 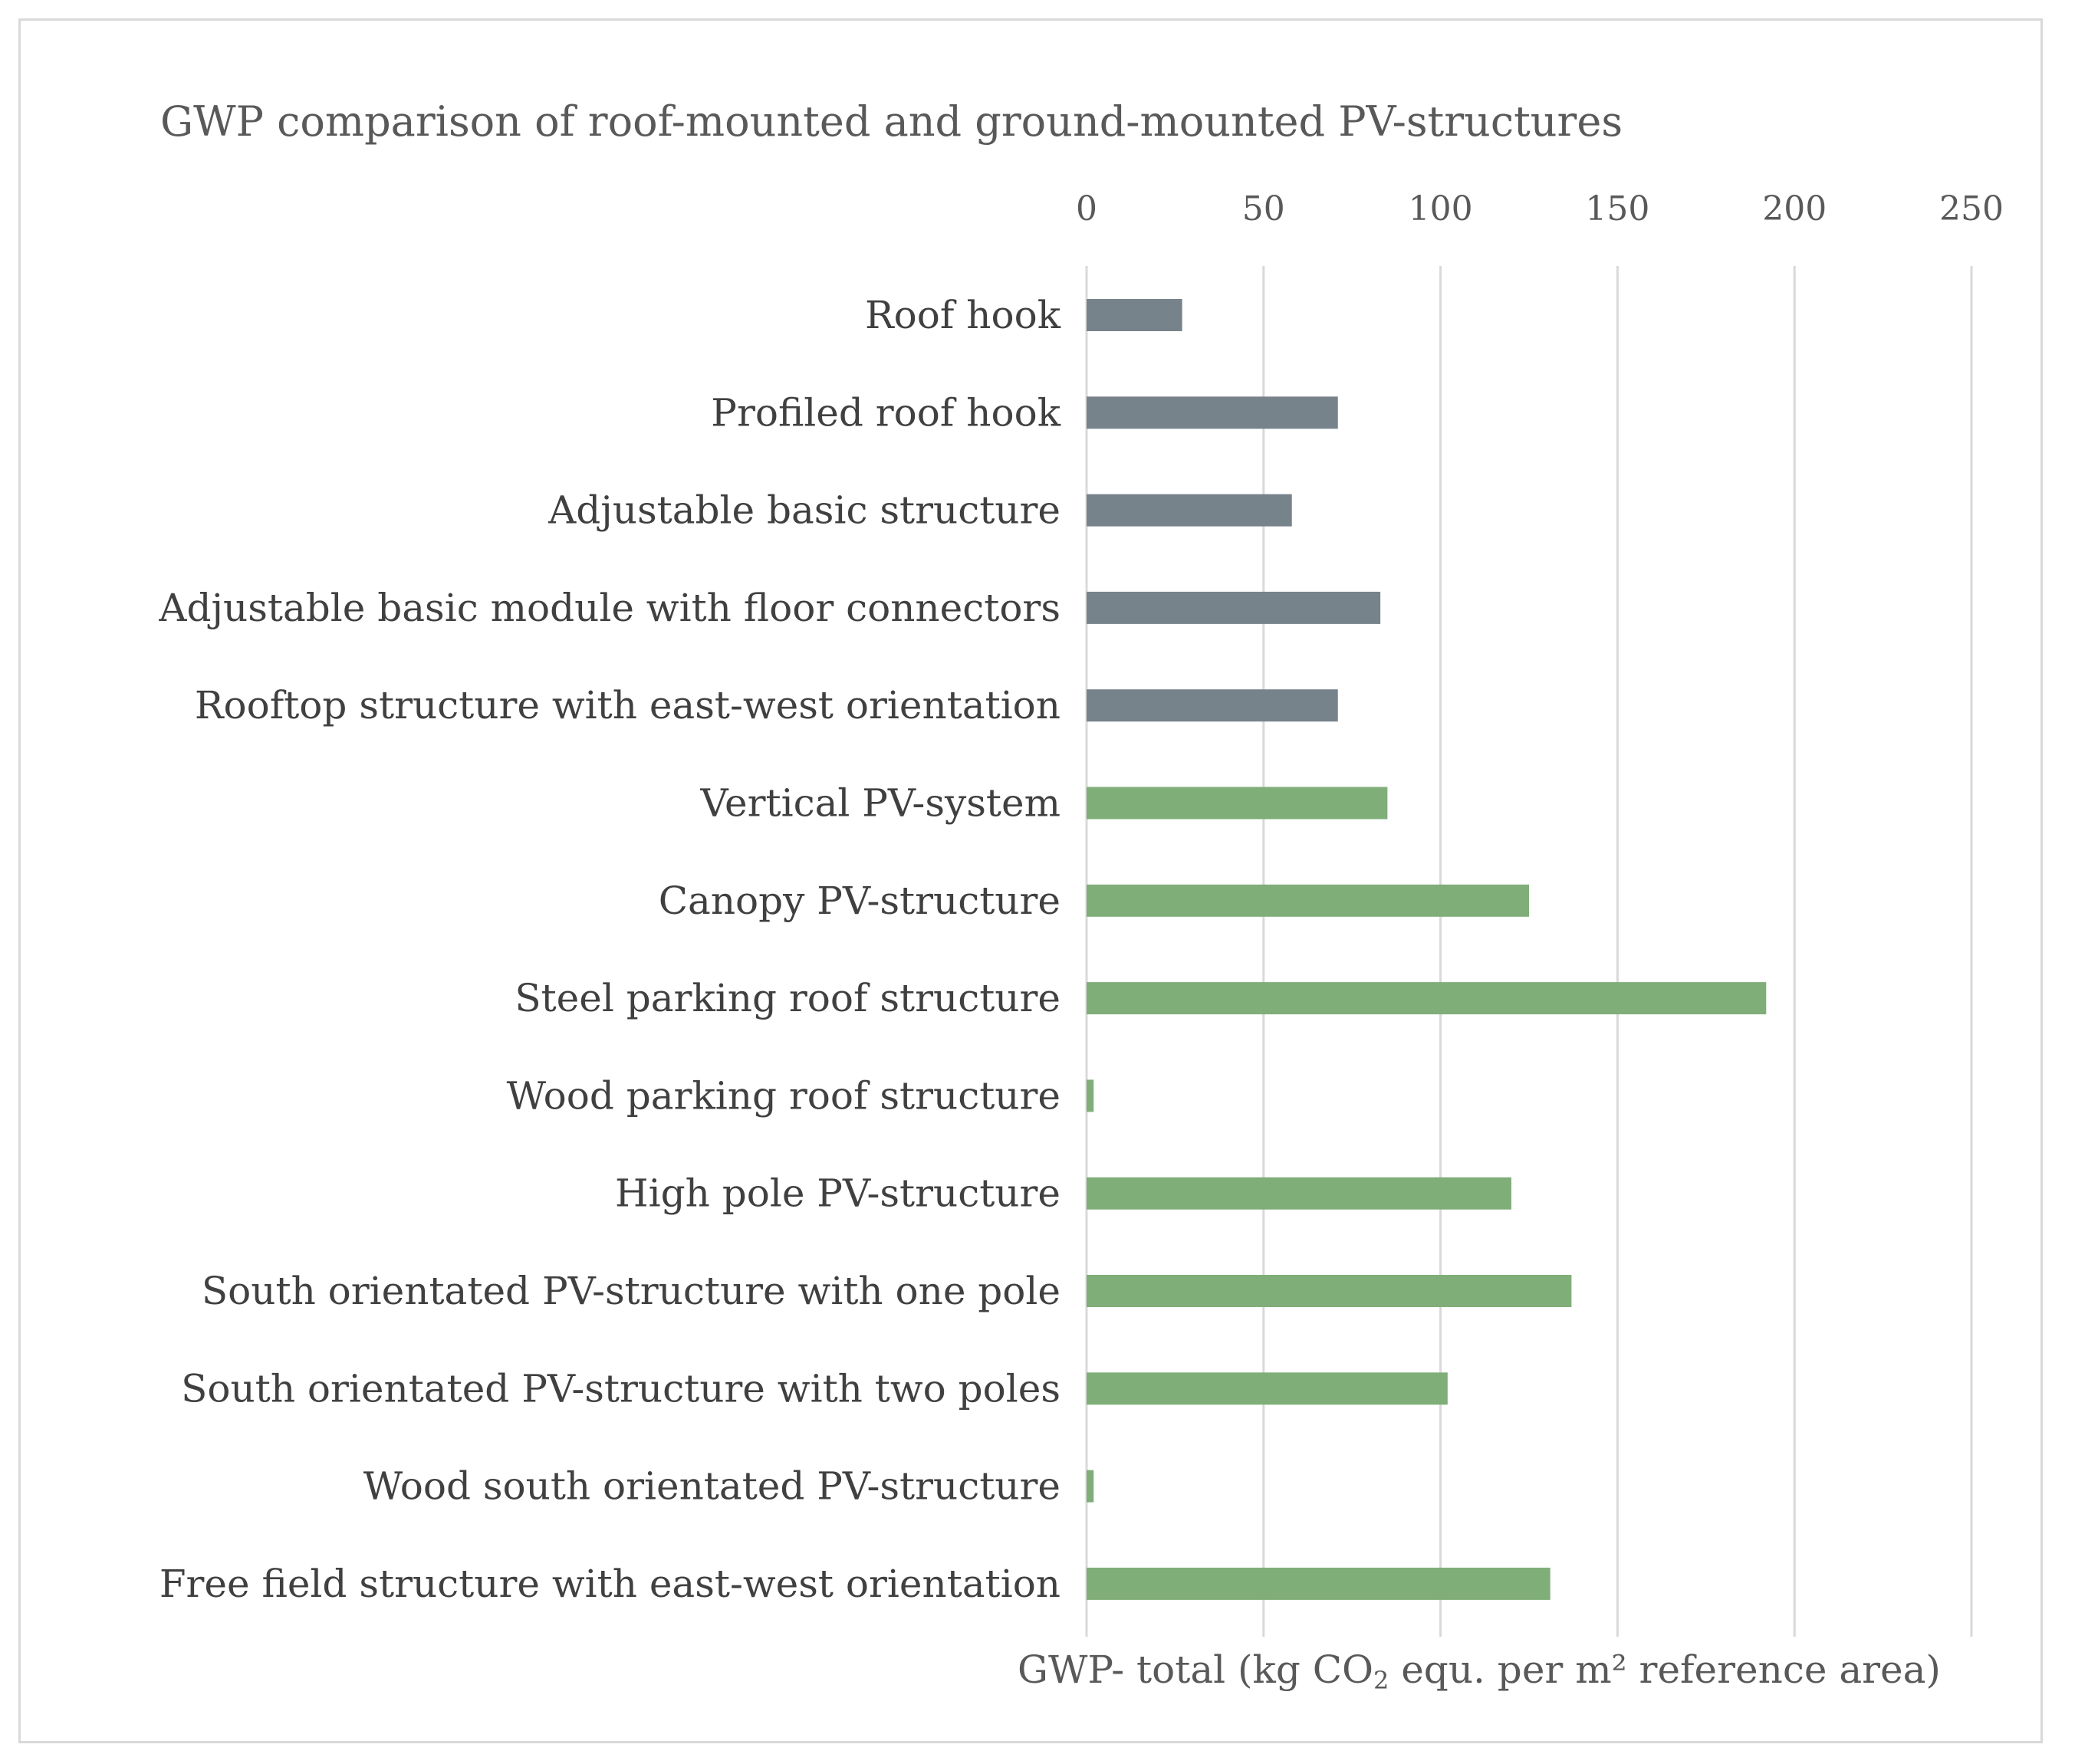 What do you see at coordinates (1665, 1670) in the screenshot?
I see `x-axis-title-rest: equ. per m² reference area)` at bounding box center [1665, 1670].